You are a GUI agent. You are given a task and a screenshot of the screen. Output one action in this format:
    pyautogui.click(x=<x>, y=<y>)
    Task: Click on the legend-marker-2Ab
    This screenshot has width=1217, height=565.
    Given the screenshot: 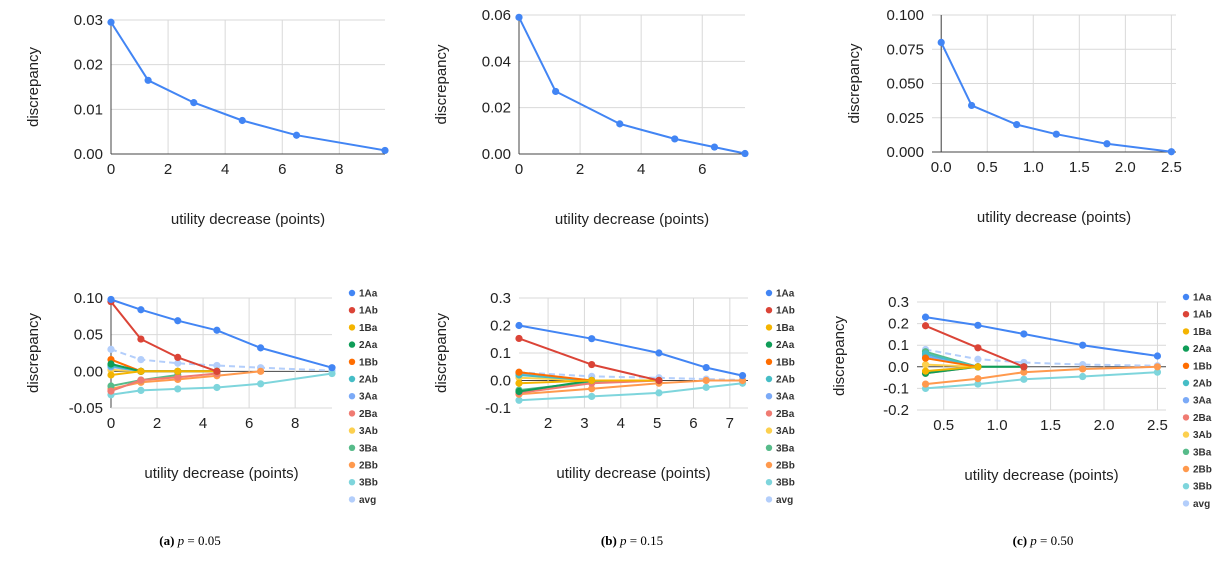 What is the action you would take?
    pyautogui.click(x=1186, y=383)
    